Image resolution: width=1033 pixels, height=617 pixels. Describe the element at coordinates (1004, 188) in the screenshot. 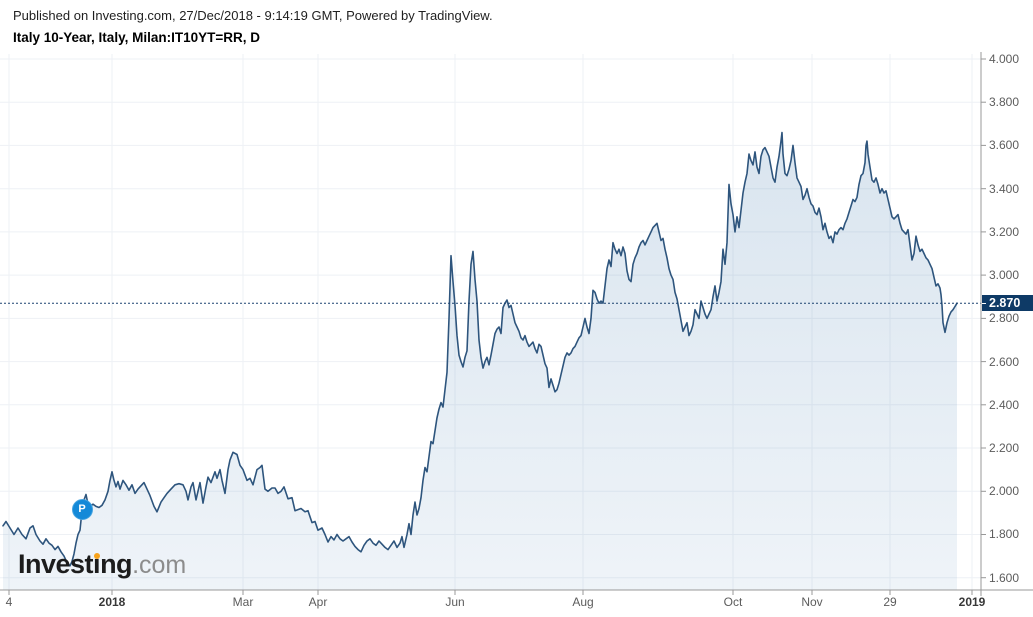

I see `y-tick-label: 3.400` at that location.